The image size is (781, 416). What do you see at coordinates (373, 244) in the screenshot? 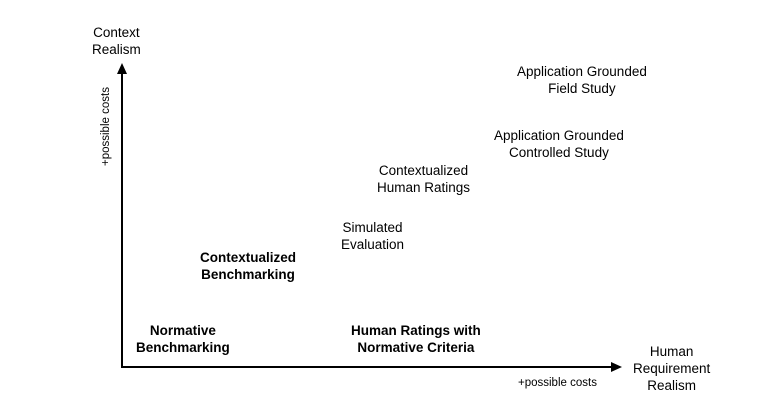
I see `node-line: Evaluation` at bounding box center [373, 244].